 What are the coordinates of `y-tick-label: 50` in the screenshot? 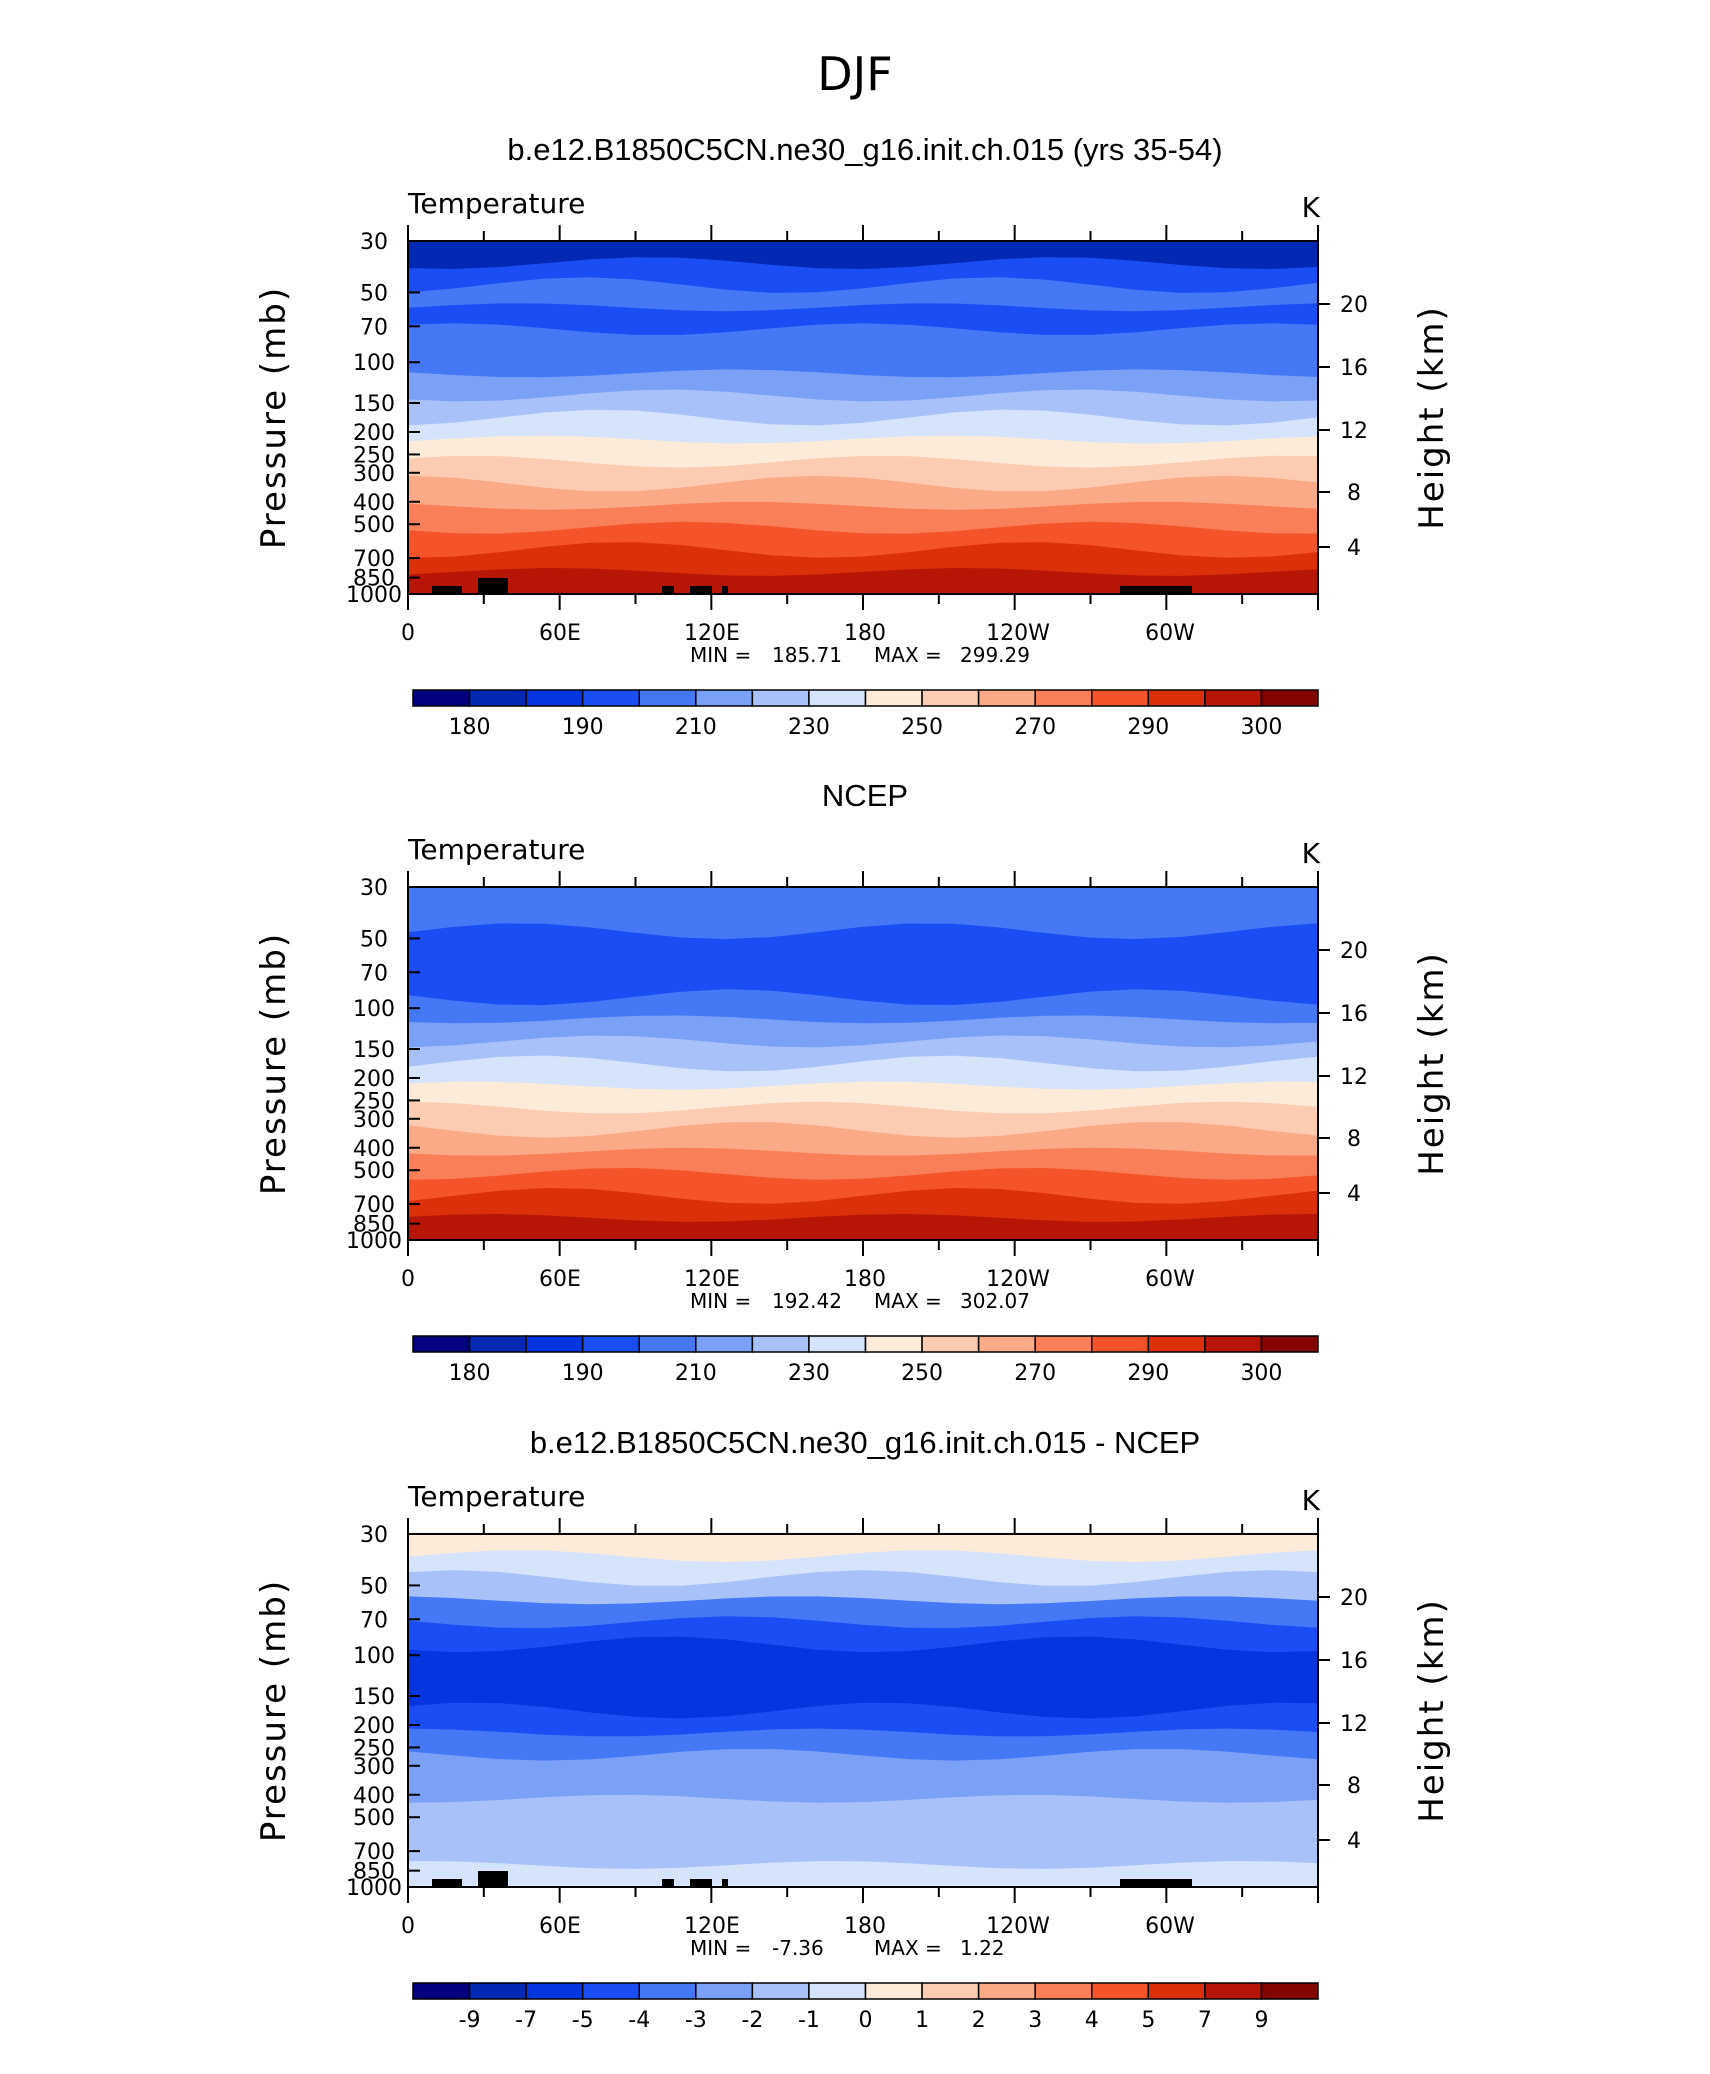 It's located at (374, 1586).